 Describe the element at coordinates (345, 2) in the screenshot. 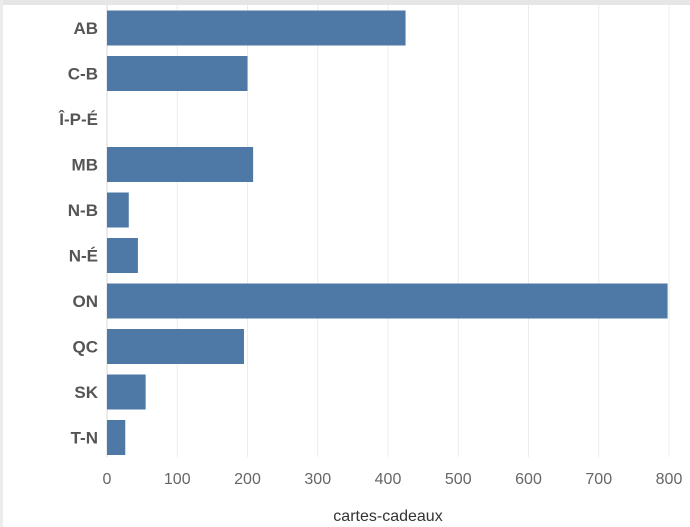

I see `top-strip` at that location.